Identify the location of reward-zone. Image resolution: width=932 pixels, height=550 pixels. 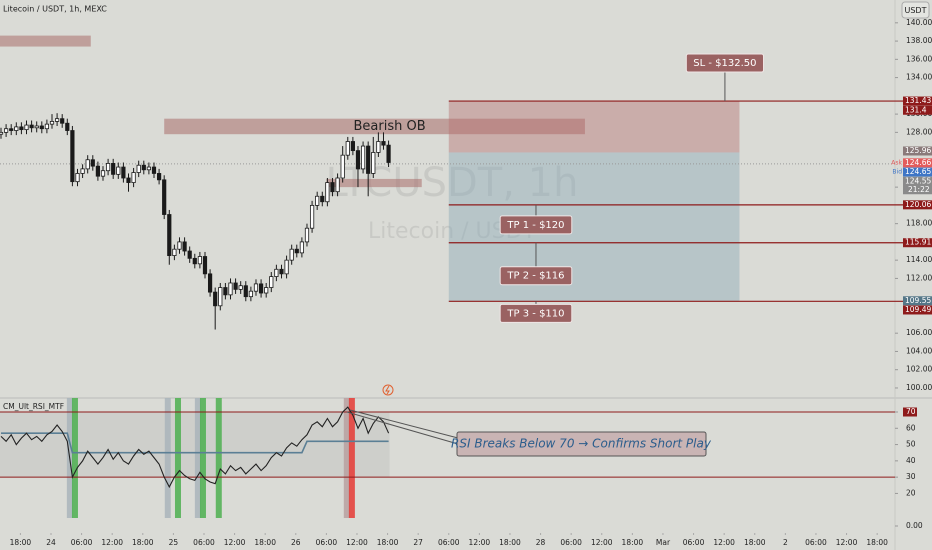
(594, 227).